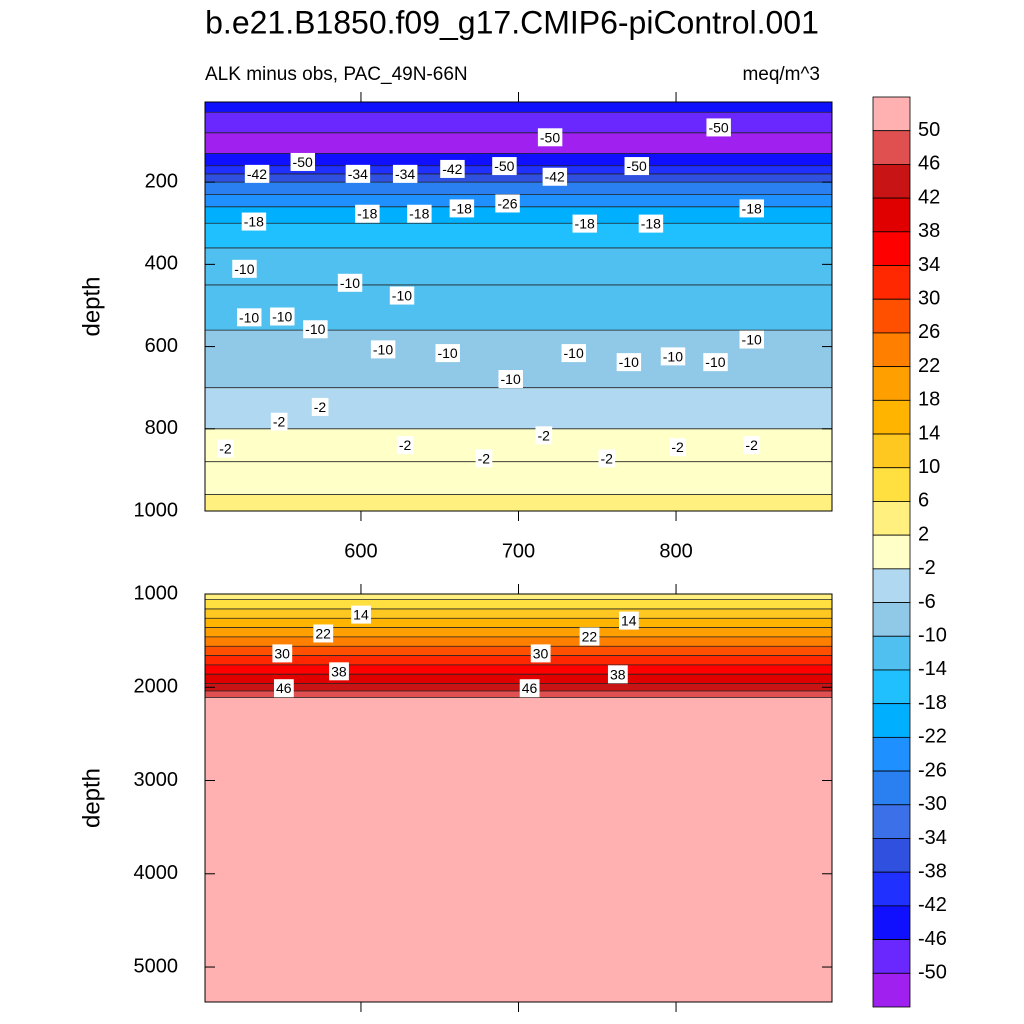 This screenshot has width=1024, height=1024. Describe the element at coordinates (161, 264) in the screenshot. I see `y-tick-label: 400` at that location.